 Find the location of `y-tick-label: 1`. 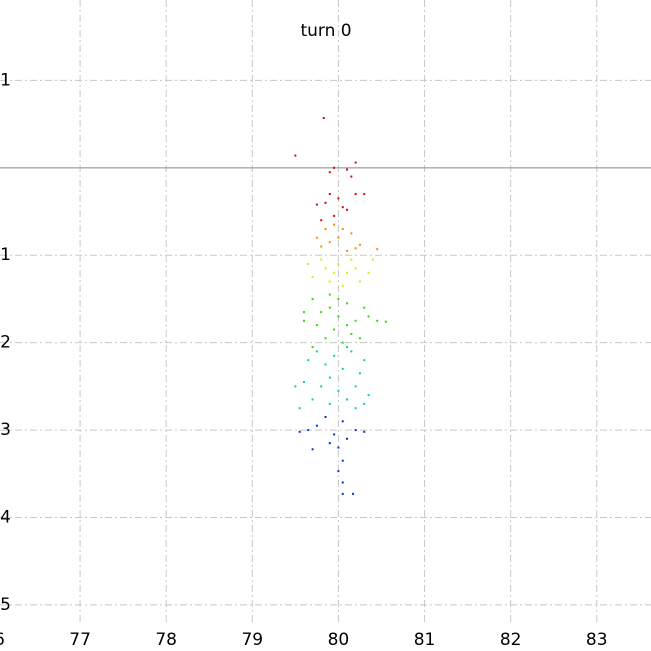

y-tick-label: 1 is located at coordinates (5, 80).